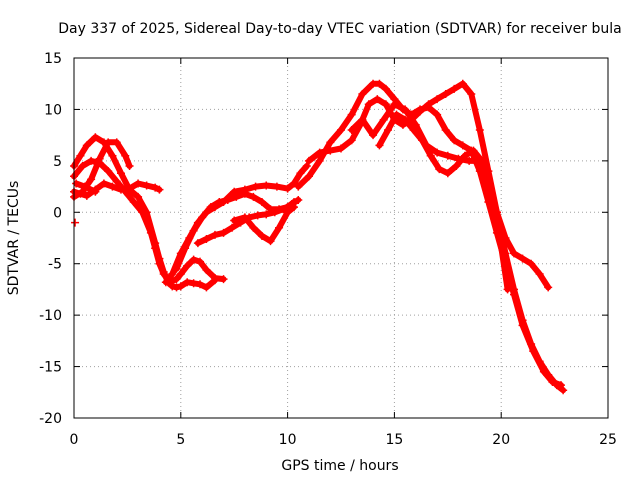 The image size is (640, 480). I want to click on y-tick-label: 15, so click(53, 59).